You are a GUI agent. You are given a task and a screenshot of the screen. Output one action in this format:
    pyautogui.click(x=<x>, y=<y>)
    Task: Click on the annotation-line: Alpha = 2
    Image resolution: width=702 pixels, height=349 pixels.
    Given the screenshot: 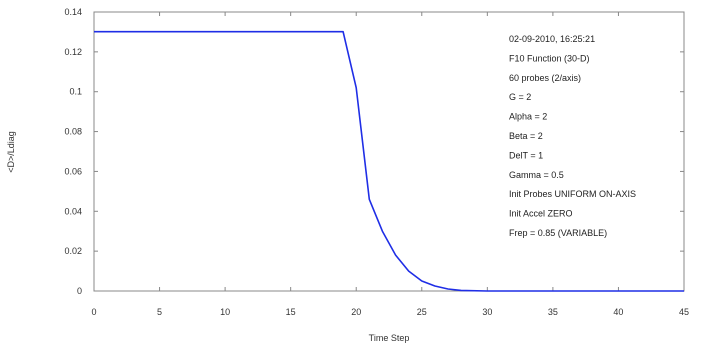 What is the action you would take?
    pyautogui.click(x=528, y=117)
    